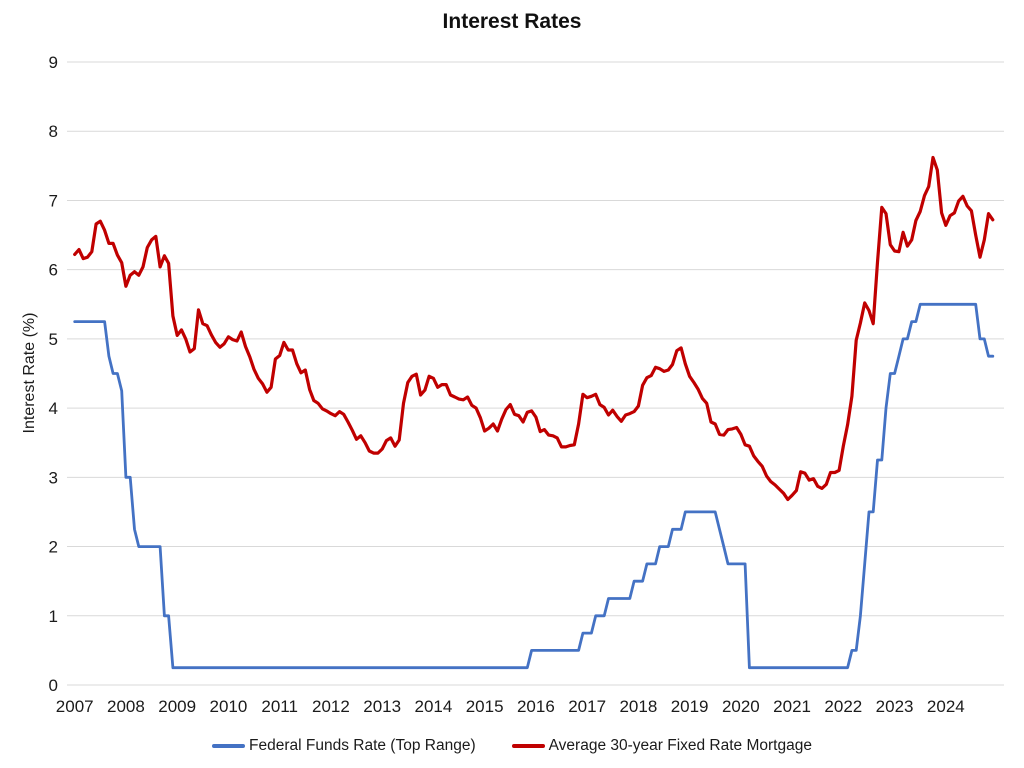 The image size is (1024, 768). I want to click on x-tick-label-2020: 2020, so click(741, 706).